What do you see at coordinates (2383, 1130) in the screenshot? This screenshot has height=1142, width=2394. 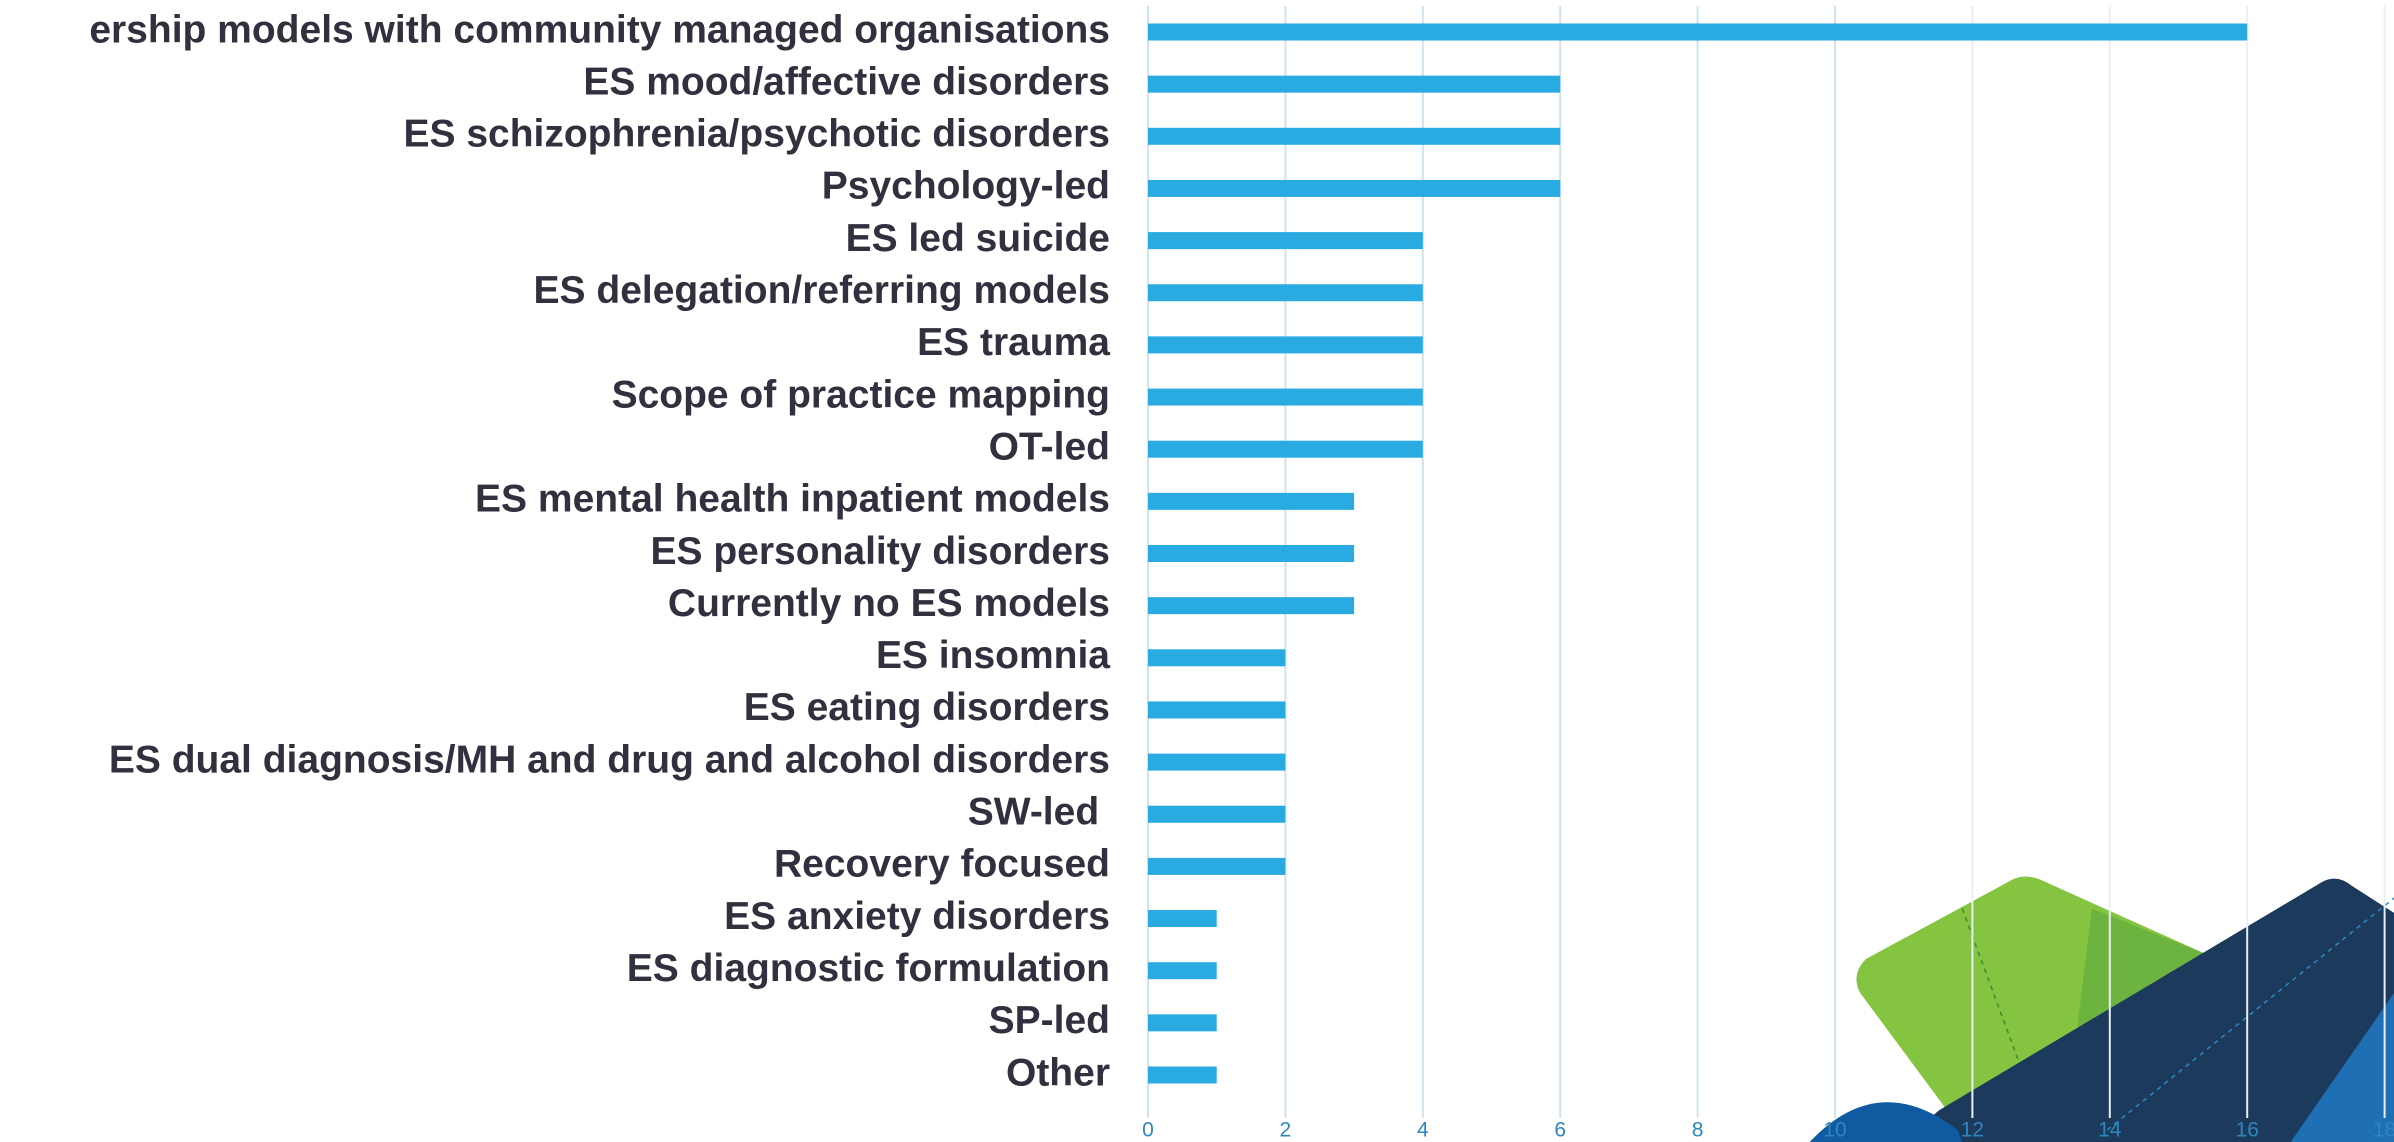 I see `x-tick-label: 18` at bounding box center [2383, 1130].